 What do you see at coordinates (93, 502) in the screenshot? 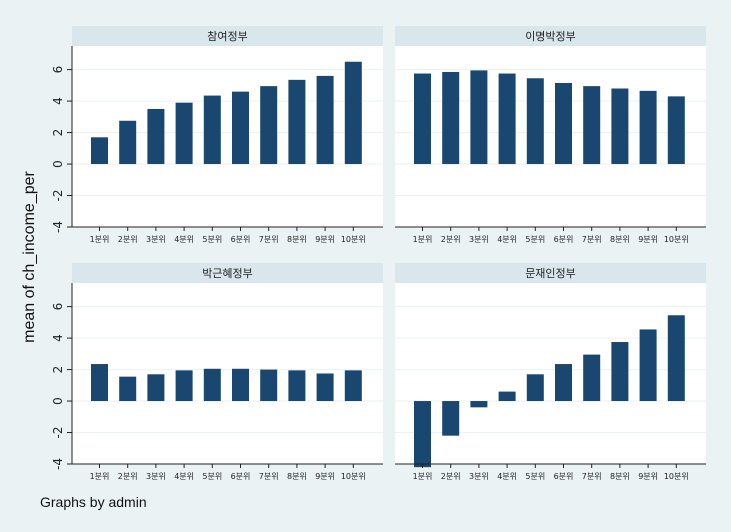
I see `graphs-by-note: Graphs by admin` at bounding box center [93, 502].